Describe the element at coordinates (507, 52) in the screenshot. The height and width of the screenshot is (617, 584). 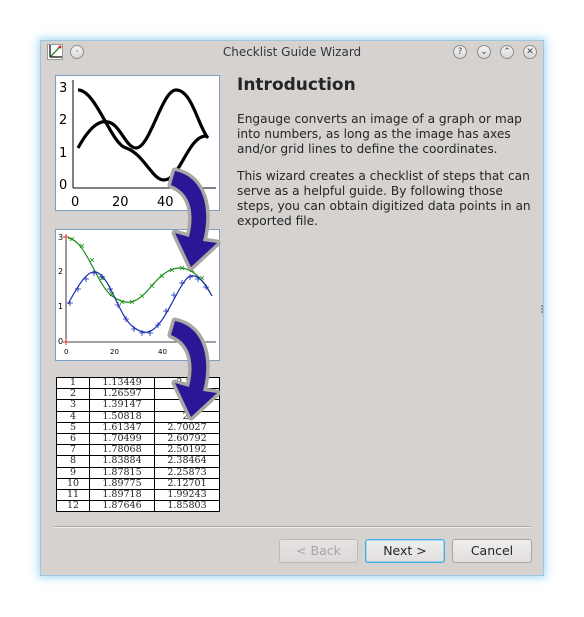
I see `maximize-icon: ⌃` at that location.